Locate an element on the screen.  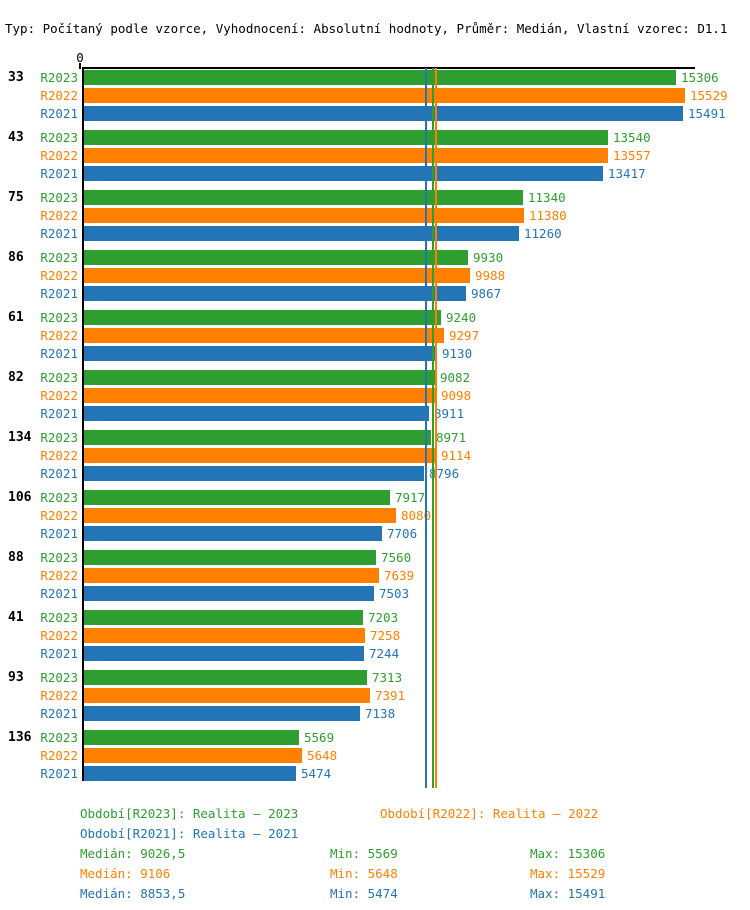
bar-row-R2021-86: R2021 9867 is located at coordinates (375, 293).